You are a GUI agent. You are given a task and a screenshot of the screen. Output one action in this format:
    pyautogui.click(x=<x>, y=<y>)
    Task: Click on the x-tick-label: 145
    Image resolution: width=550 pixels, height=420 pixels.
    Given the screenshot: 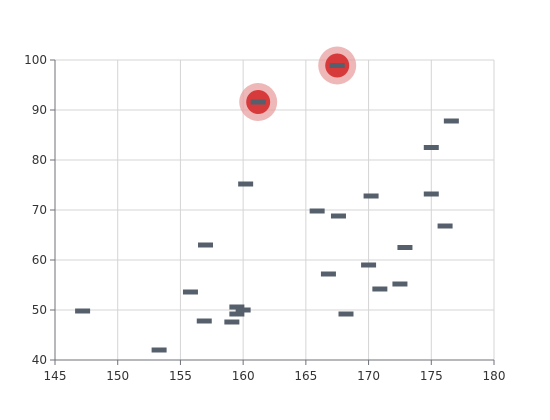 What is the action you would take?
    pyautogui.click(x=55, y=376)
    